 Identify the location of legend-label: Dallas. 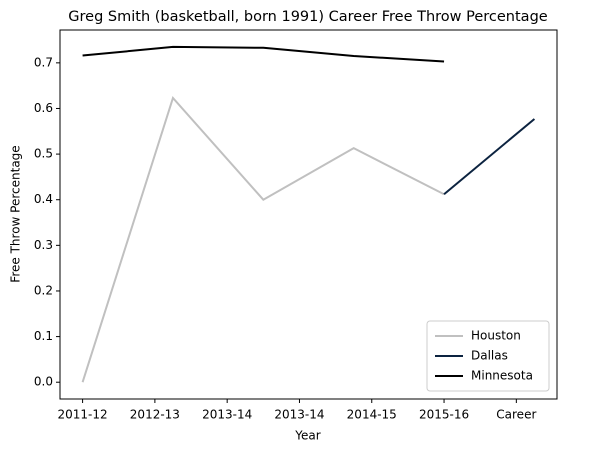
(489, 356).